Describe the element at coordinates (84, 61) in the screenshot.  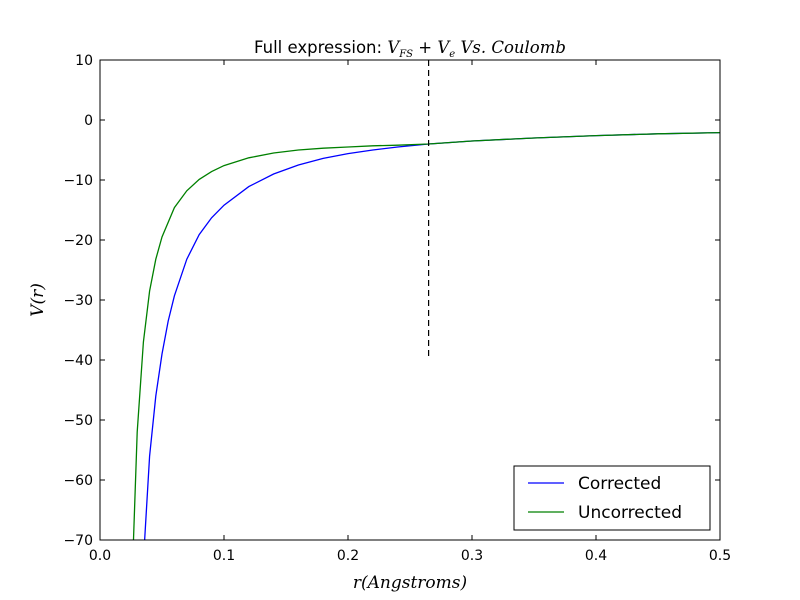
I see `y-tick-label: 10` at that location.